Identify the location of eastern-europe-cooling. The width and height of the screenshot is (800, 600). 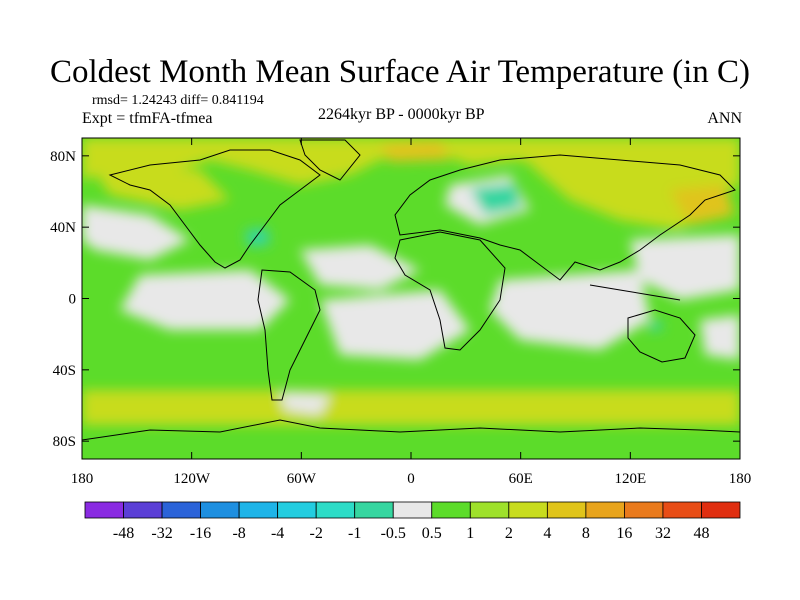
(496, 199).